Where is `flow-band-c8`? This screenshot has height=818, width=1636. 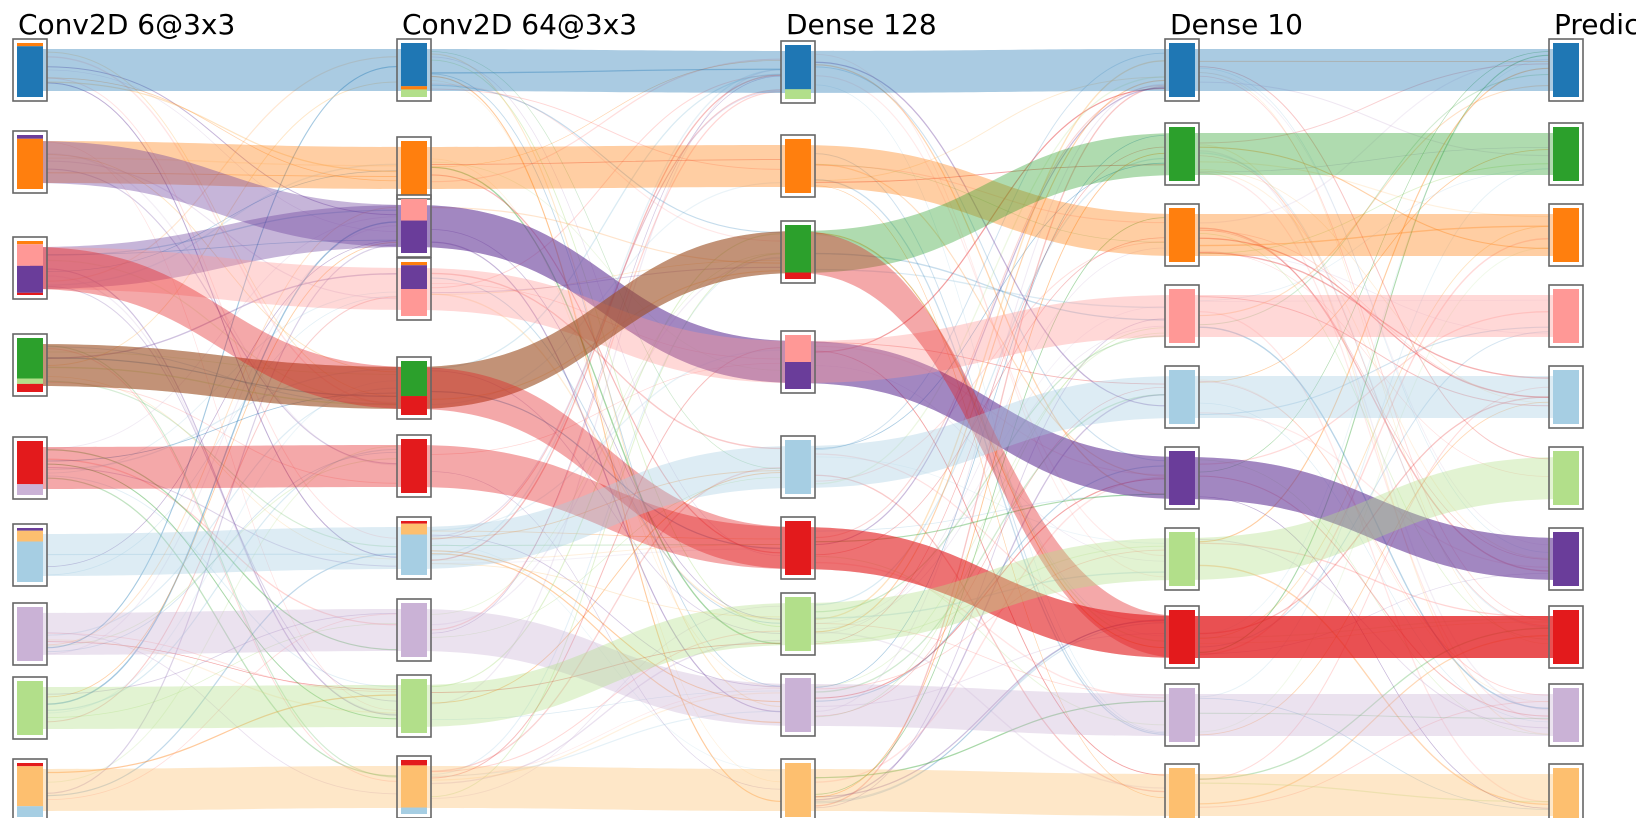
flow-band-c8 is located at coordinates (222, 707).